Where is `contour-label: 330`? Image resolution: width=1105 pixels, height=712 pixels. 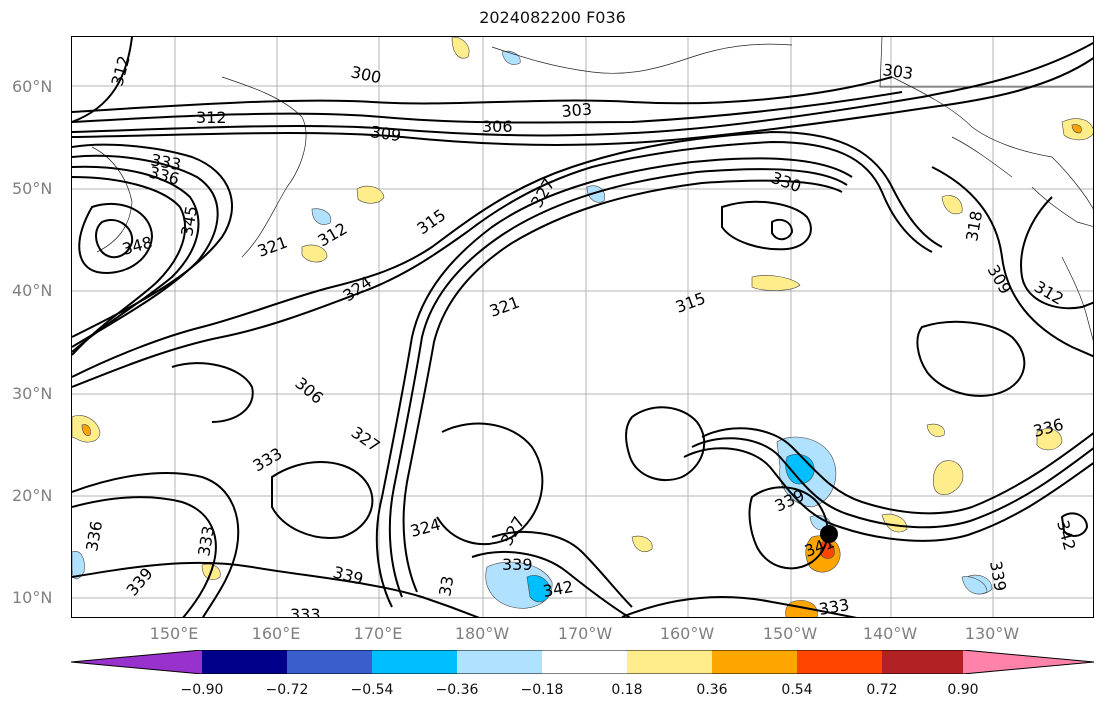 contour-label: 330 is located at coordinates (786, 182).